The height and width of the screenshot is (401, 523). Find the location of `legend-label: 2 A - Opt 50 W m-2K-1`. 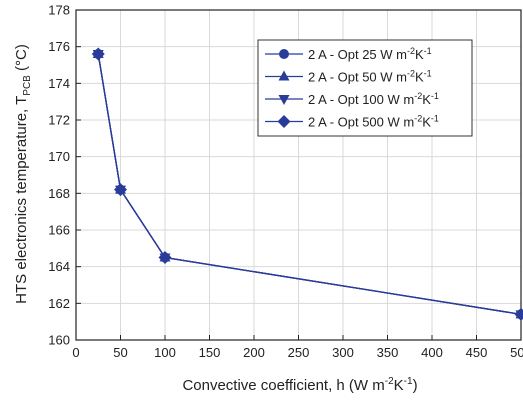

legend-label: 2 A - Opt 50 W m-2K-1 is located at coordinates (370, 77).